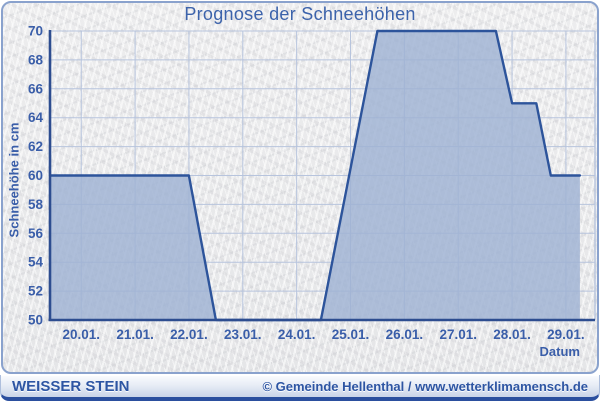 The height and width of the screenshot is (401, 600). What do you see at coordinates (559, 351) in the screenshot?
I see `x-axis-title: Datum` at bounding box center [559, 351].